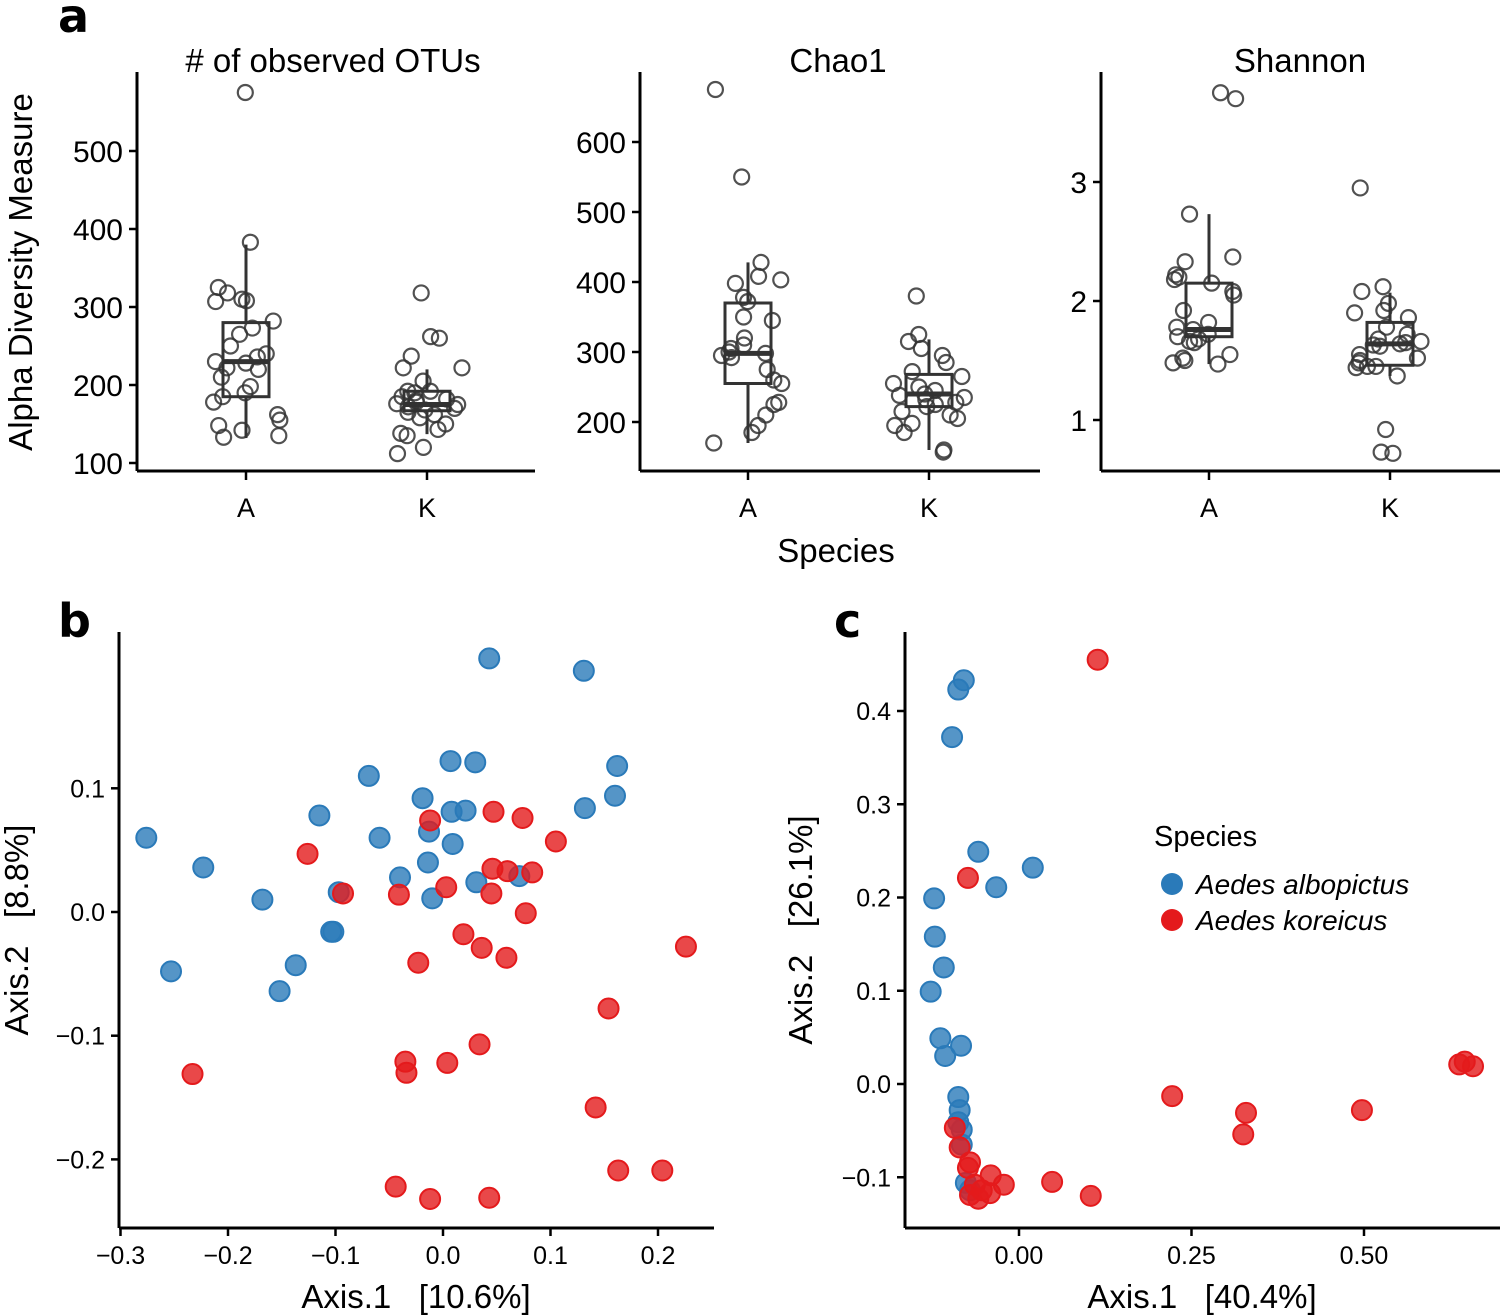 The height and width of the screenshot is (1316, 1501). I want to click on y-tick-label: 400, so click(98, 230).